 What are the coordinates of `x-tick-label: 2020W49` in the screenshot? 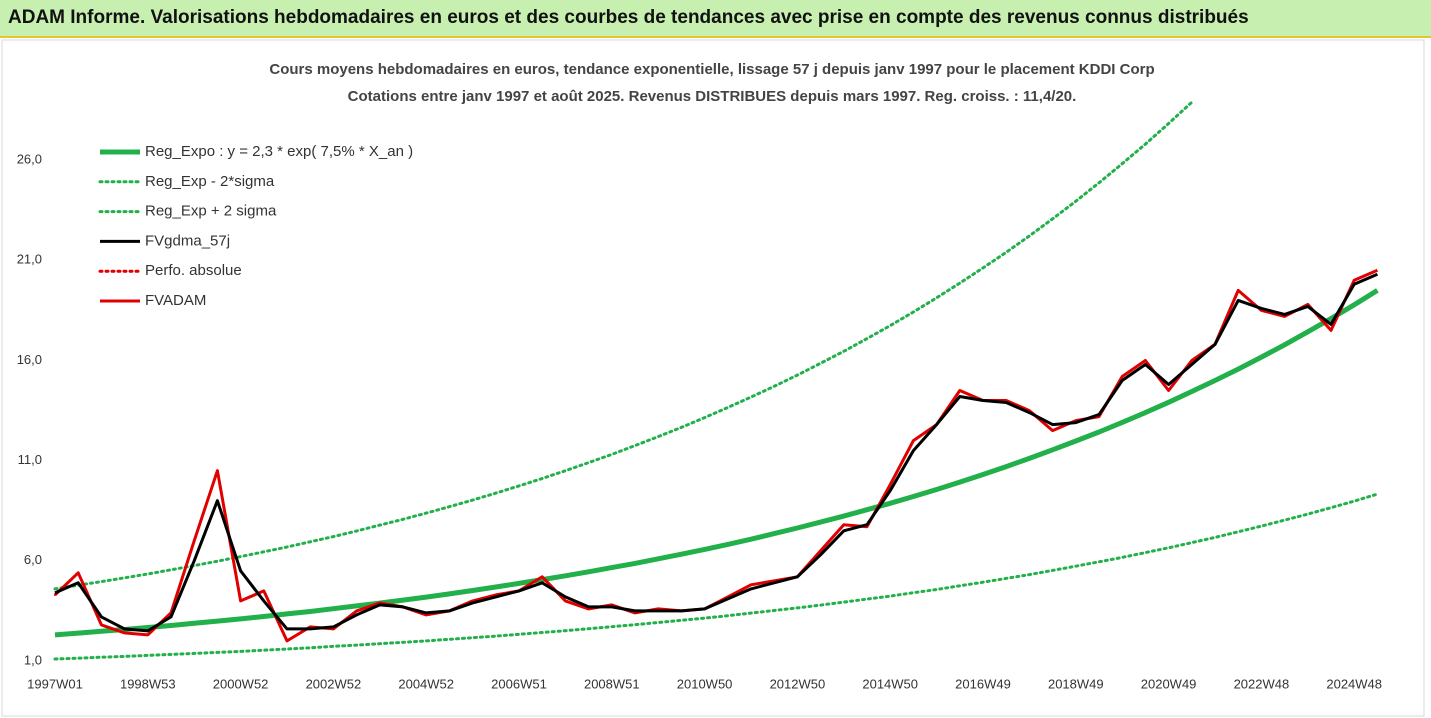 It's located at (1169, 683).